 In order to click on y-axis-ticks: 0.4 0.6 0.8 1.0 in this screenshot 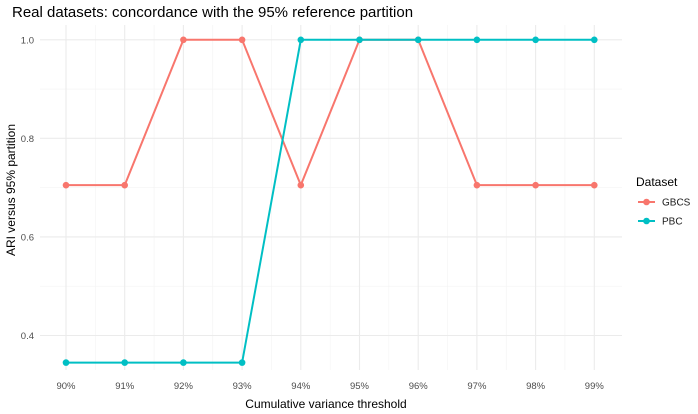, I will do `click(27, 188)`.